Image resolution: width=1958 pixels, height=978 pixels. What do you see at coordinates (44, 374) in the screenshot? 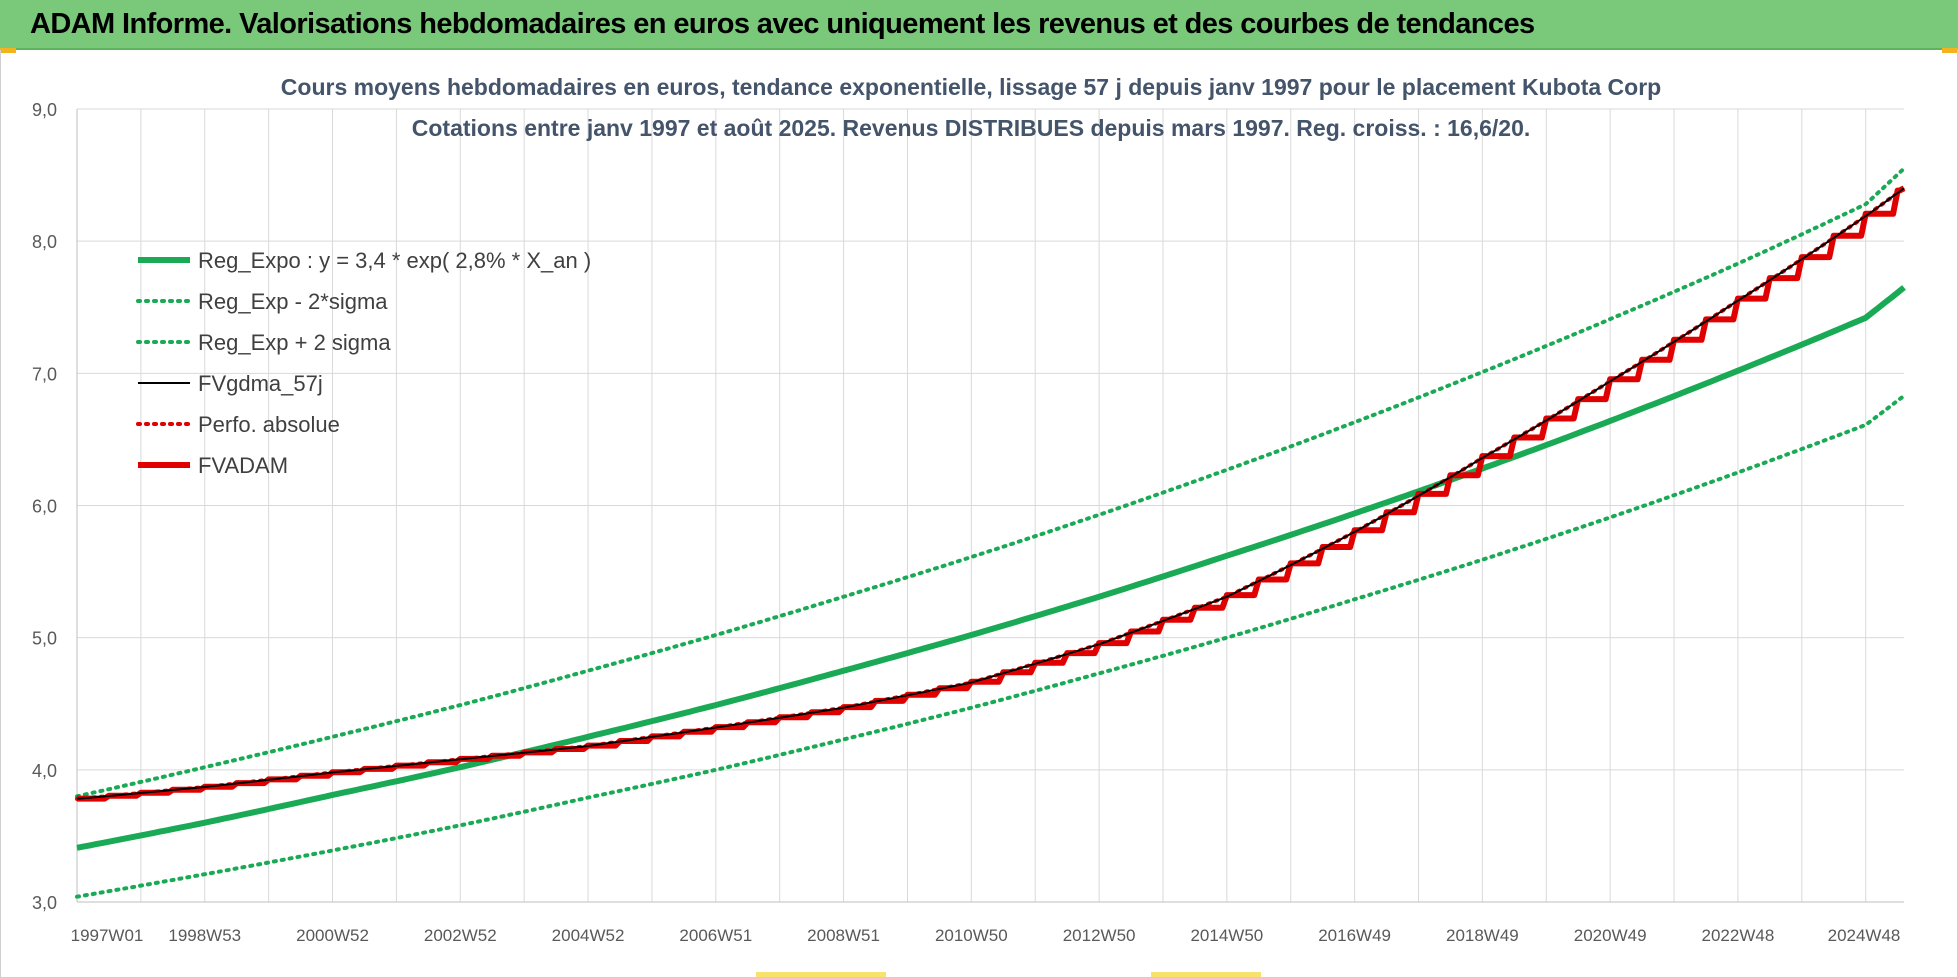
I see `y-tick-label: 7,0` at bounding box center [44, 374].